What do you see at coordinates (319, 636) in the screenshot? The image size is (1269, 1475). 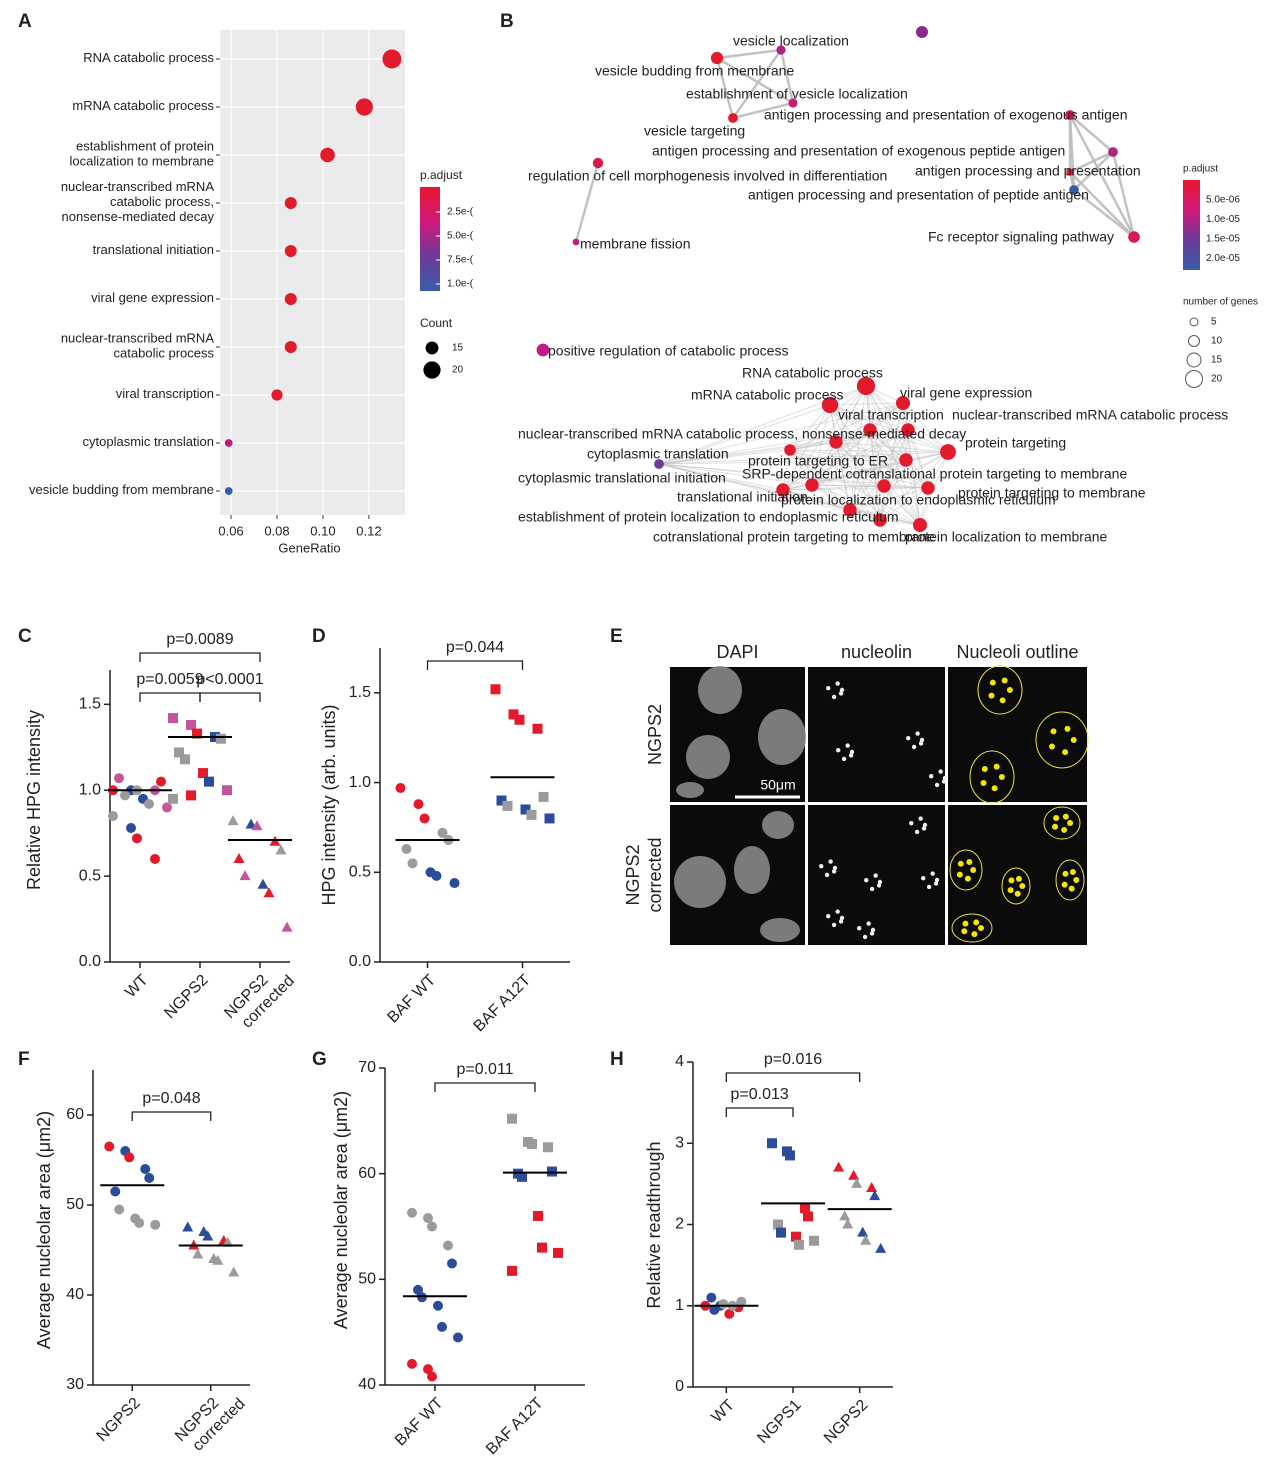 I see `panel-letter: D` at bounding box center [319, 636].